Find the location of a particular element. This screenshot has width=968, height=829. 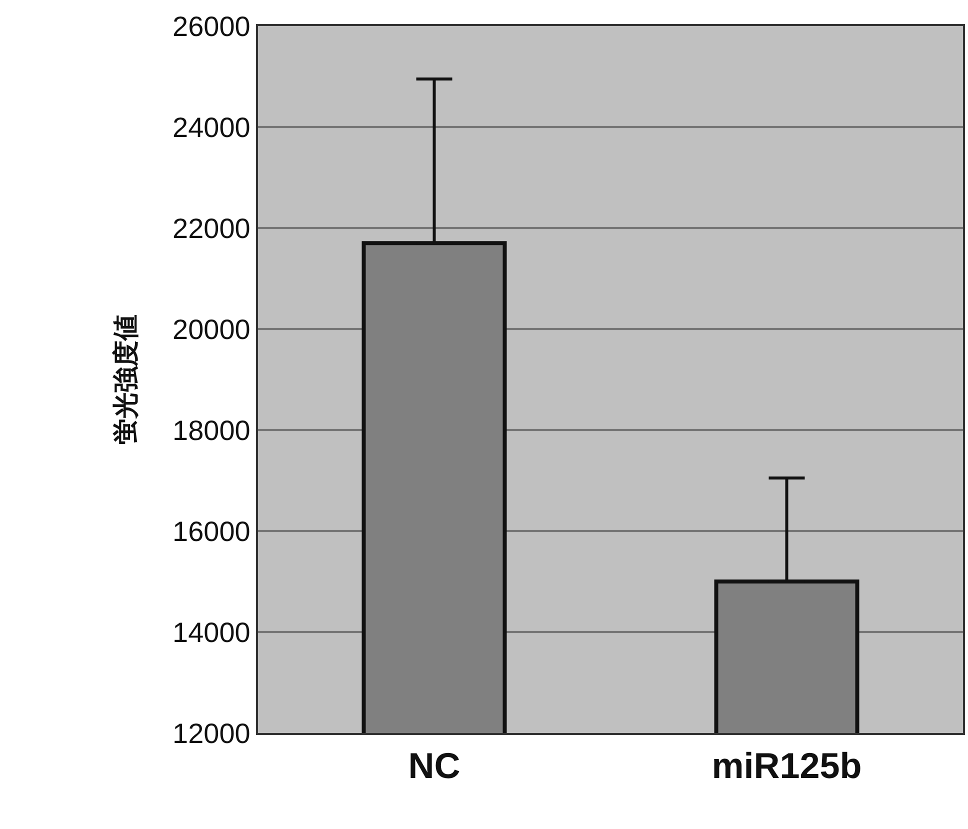

y-tick-label: 16000 is located at coordinates (211, 531).